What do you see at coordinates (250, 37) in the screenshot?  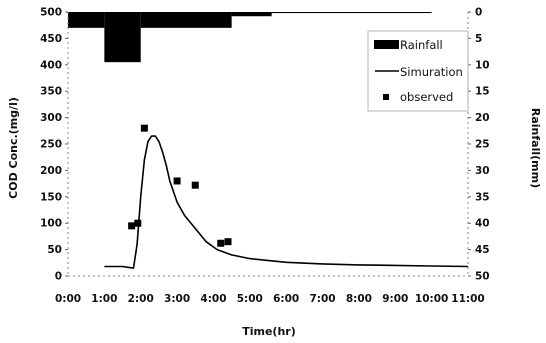 I see `rainfall-bars` at bounding box center [250, 37].